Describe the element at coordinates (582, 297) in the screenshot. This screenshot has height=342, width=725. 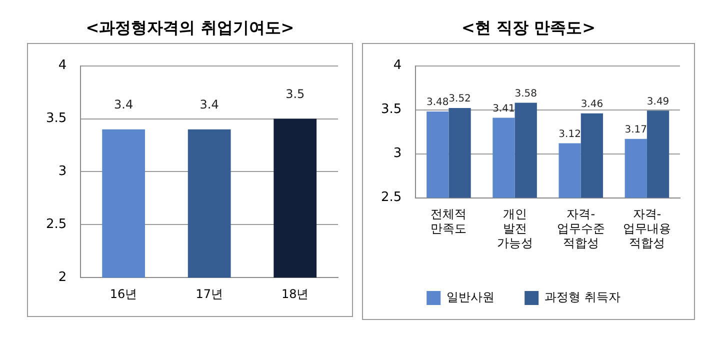
I see `legend-label: 과정형 취득자` at that location.